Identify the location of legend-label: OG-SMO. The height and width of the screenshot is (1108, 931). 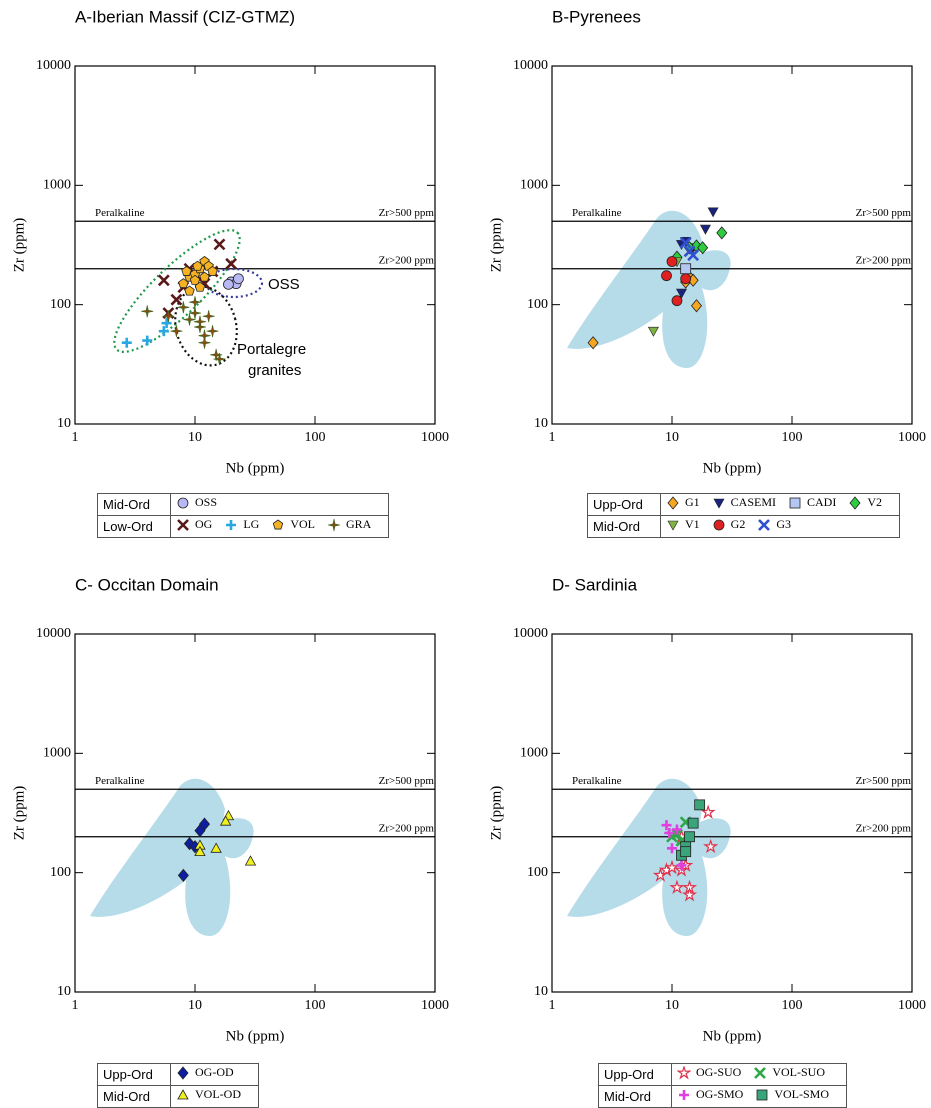
(720, 1094).